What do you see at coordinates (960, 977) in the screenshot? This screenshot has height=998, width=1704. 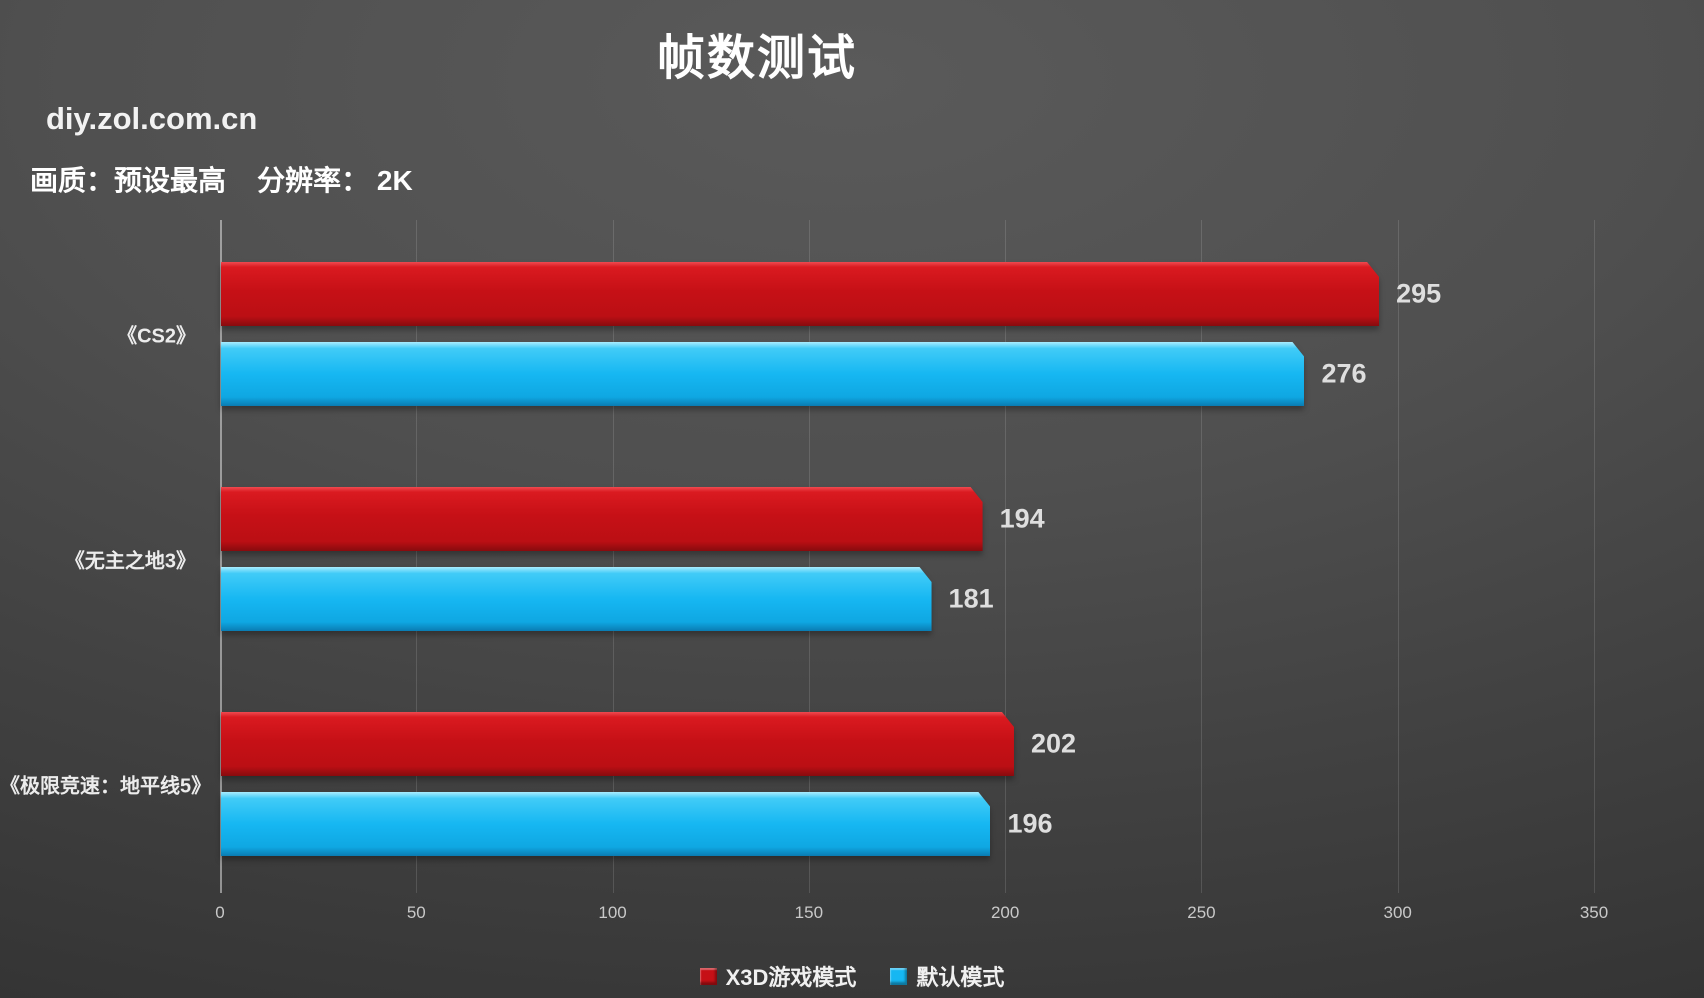 I see `legend-label: 默认模式` at bounding box center [960, 977].